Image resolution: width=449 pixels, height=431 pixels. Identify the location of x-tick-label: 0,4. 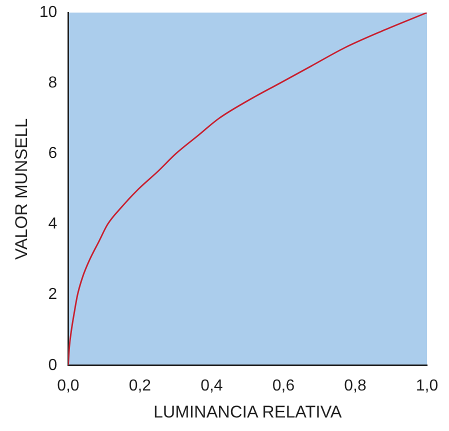
(211, 385).